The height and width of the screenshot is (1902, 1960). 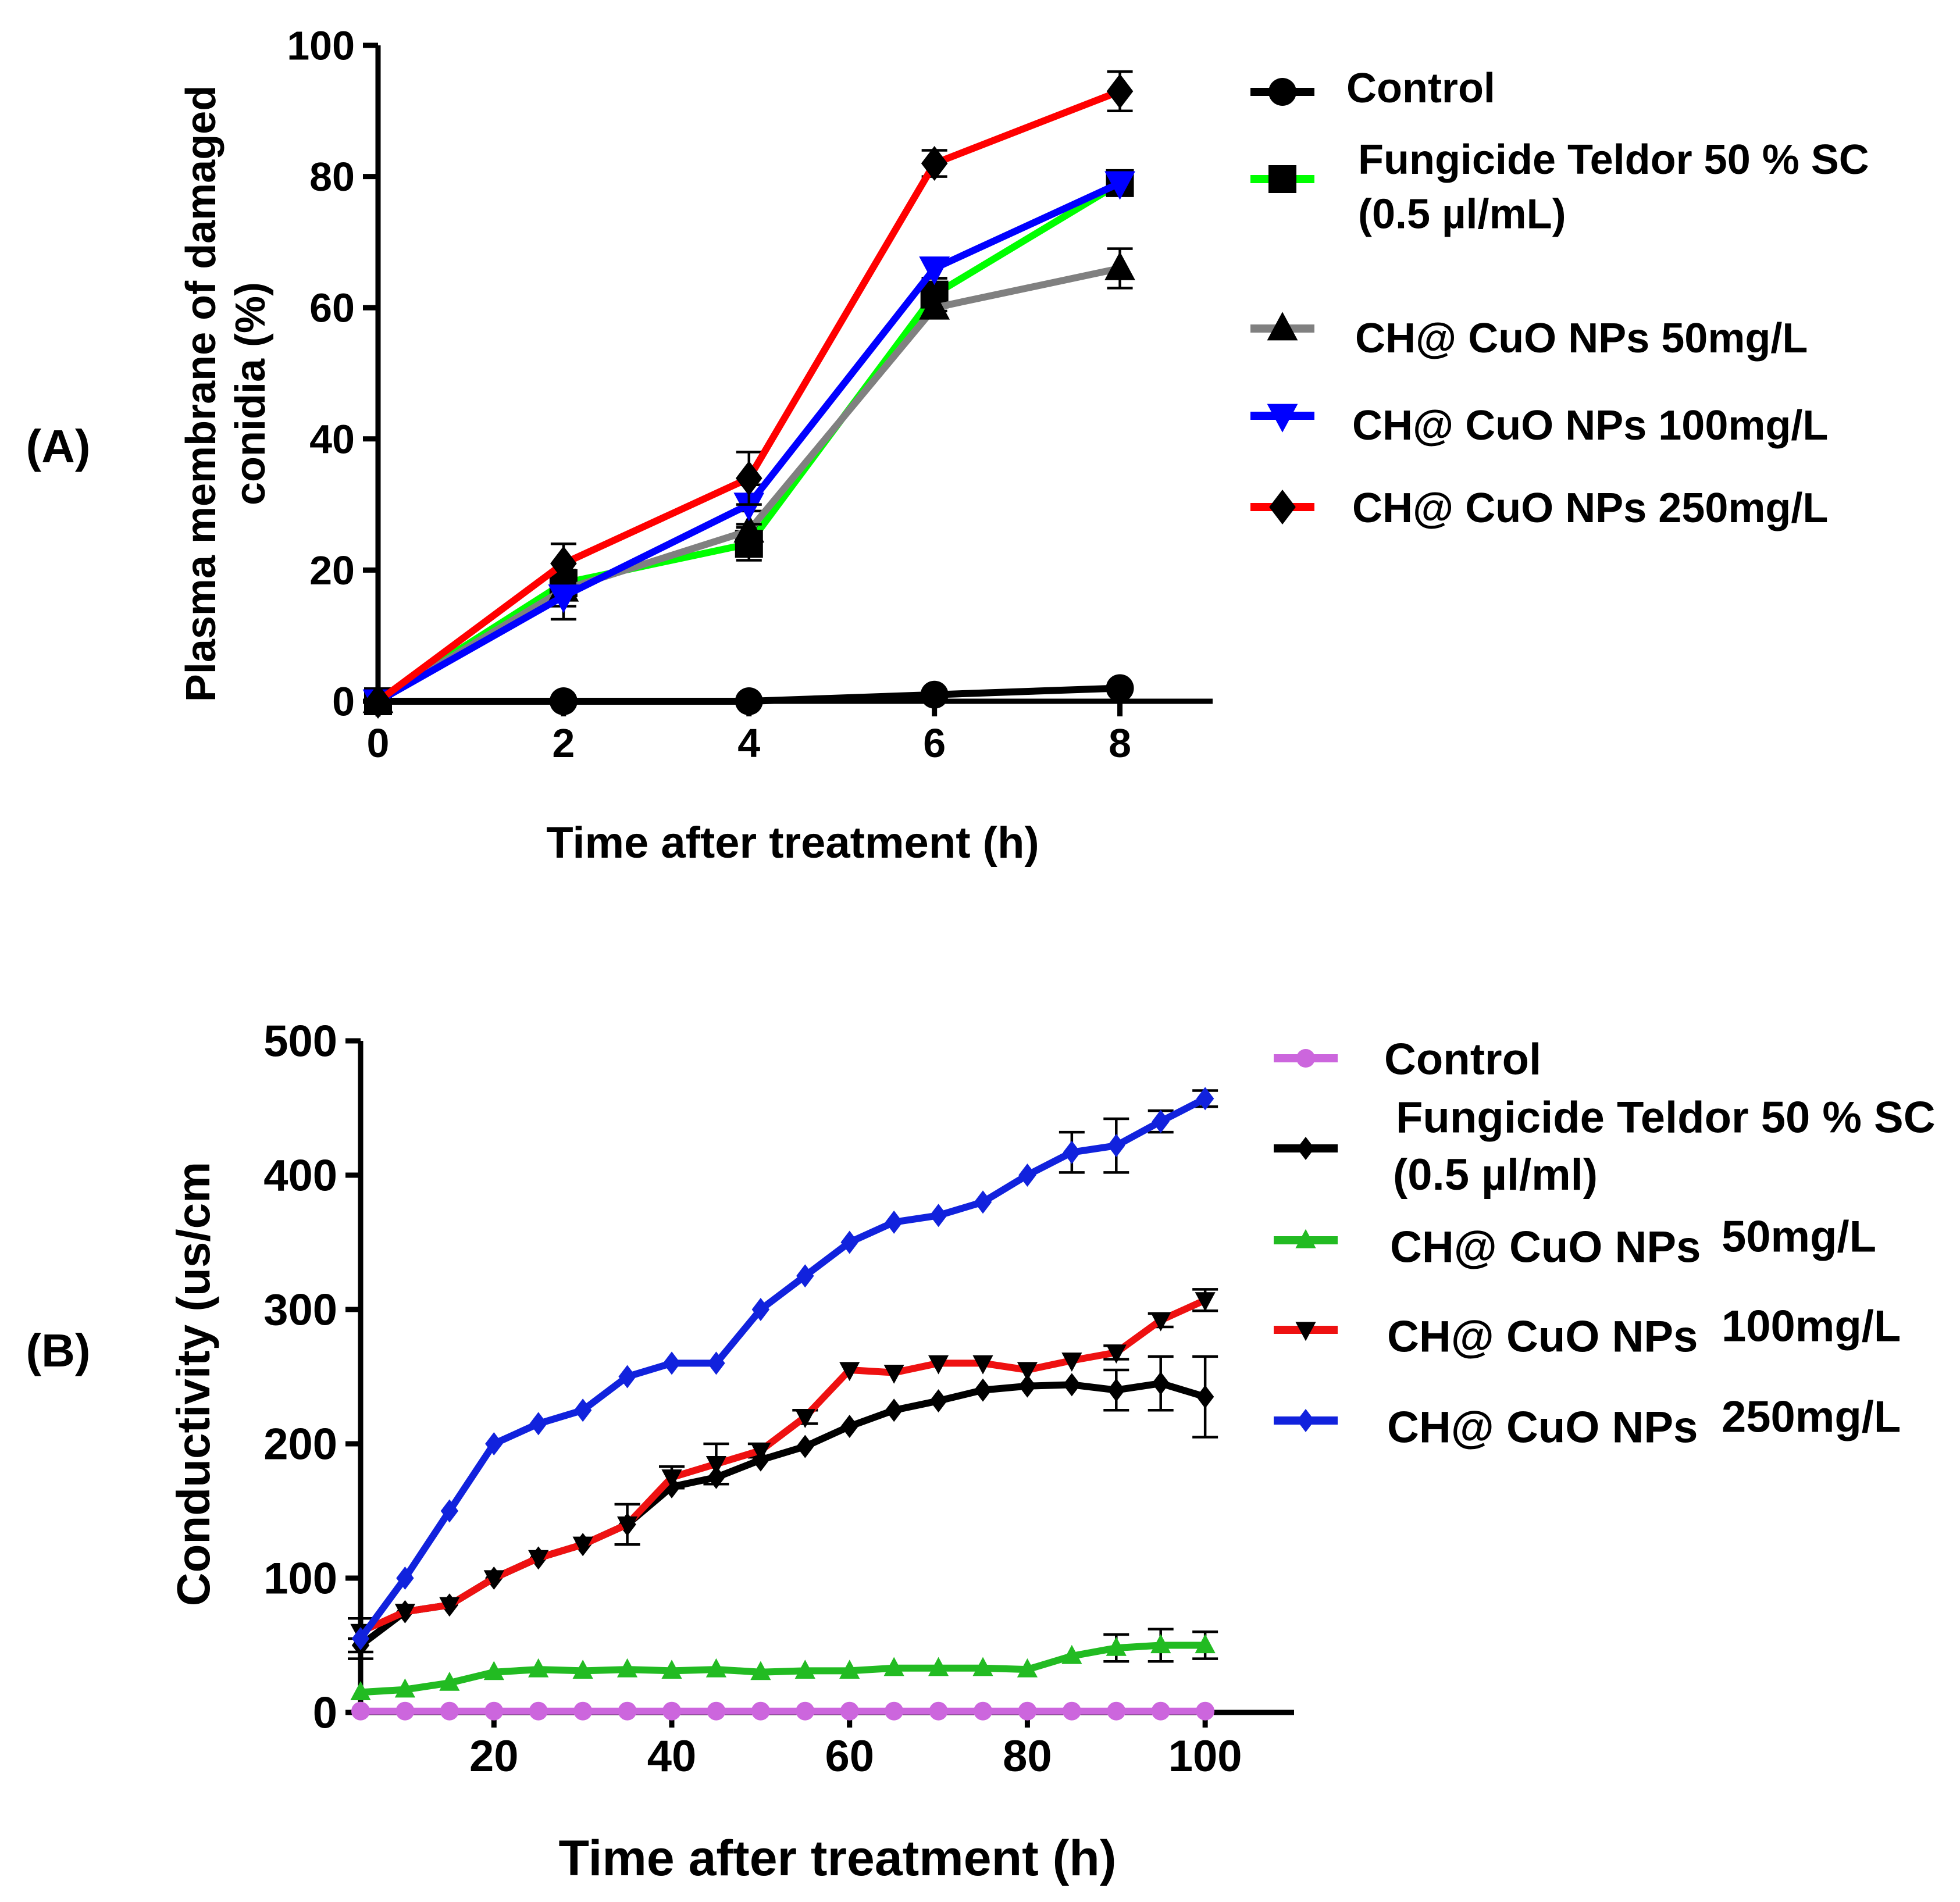 I want to click on panel-b-x-tick-label: 80, so click(x=1027, y=1756).